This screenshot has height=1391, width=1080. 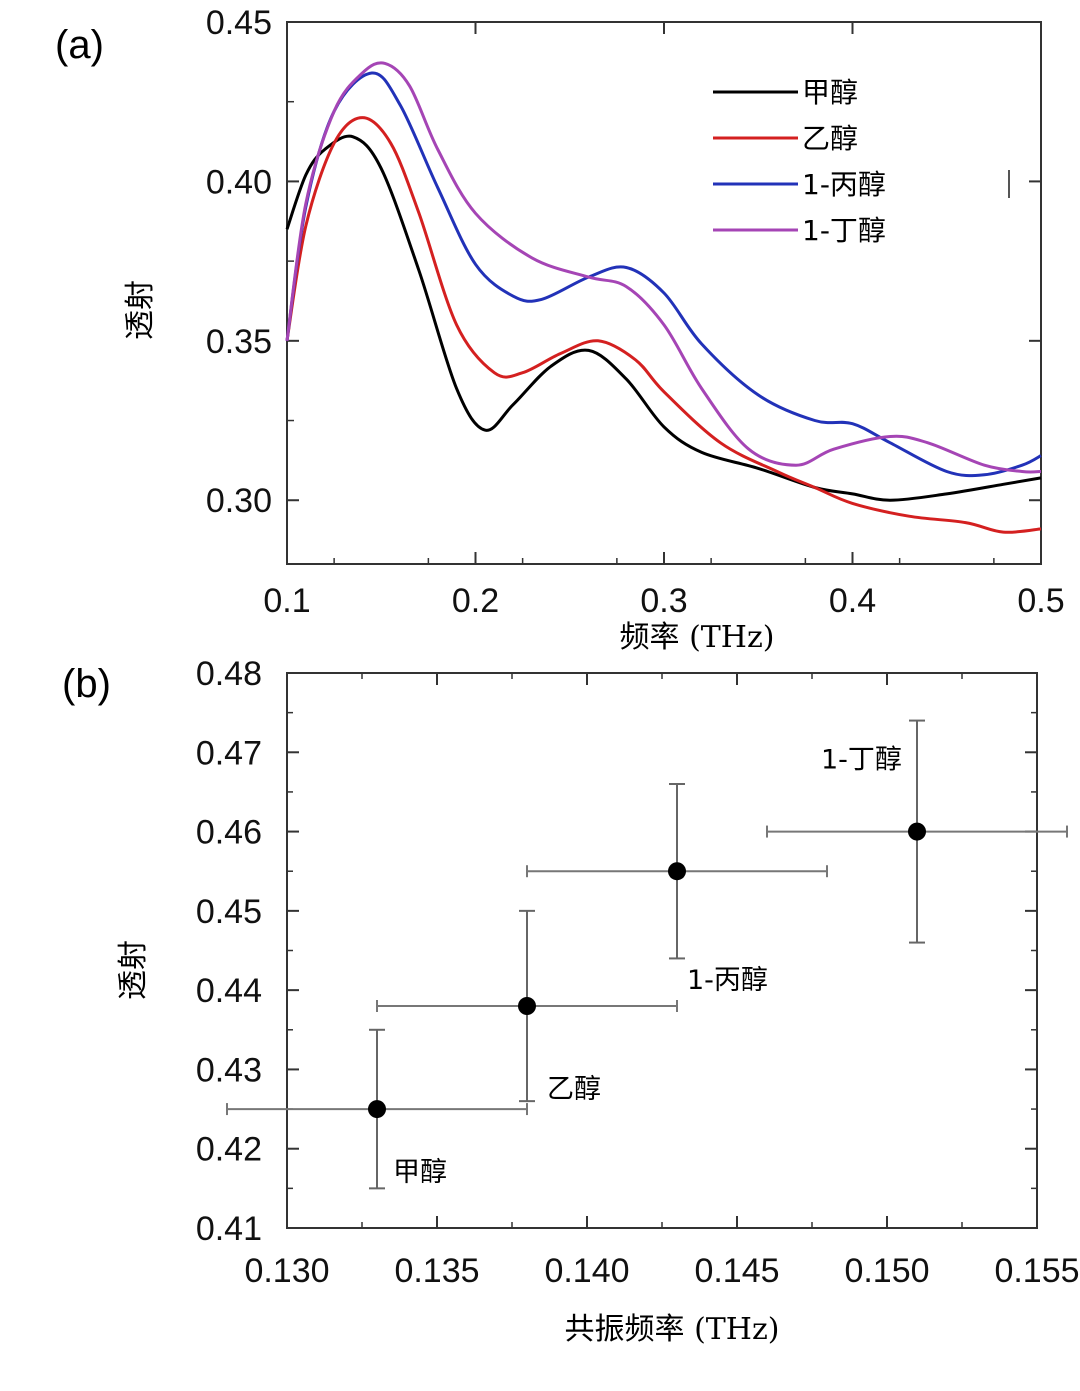 What do you see at coordinates (79, 45) in the screenshot?
I see `panel-a-label: (a)` at bounding box center [79, 45].